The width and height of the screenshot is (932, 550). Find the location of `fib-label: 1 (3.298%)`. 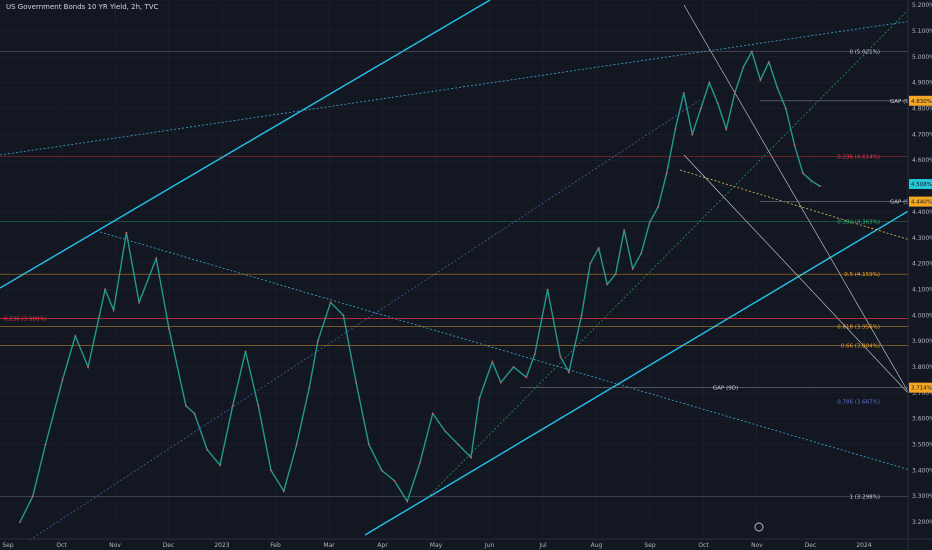

fib-label: 1 (3.298%) is located at coordinates (864, 498).